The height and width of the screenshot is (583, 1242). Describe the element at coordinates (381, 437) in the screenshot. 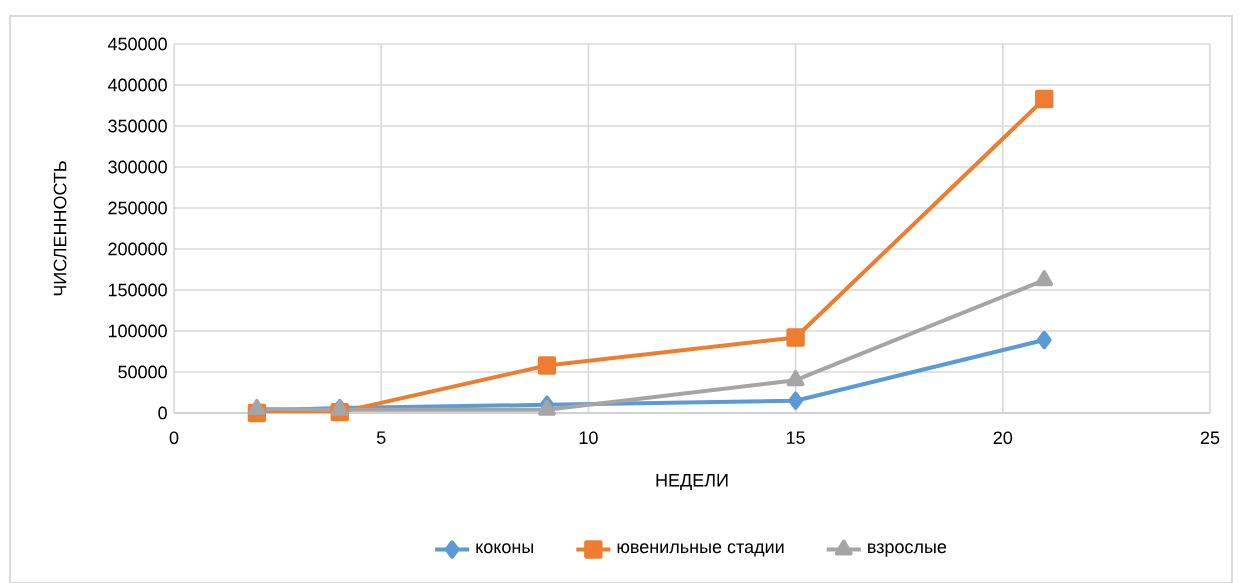

I see `x-tick-label: 5` at that location.